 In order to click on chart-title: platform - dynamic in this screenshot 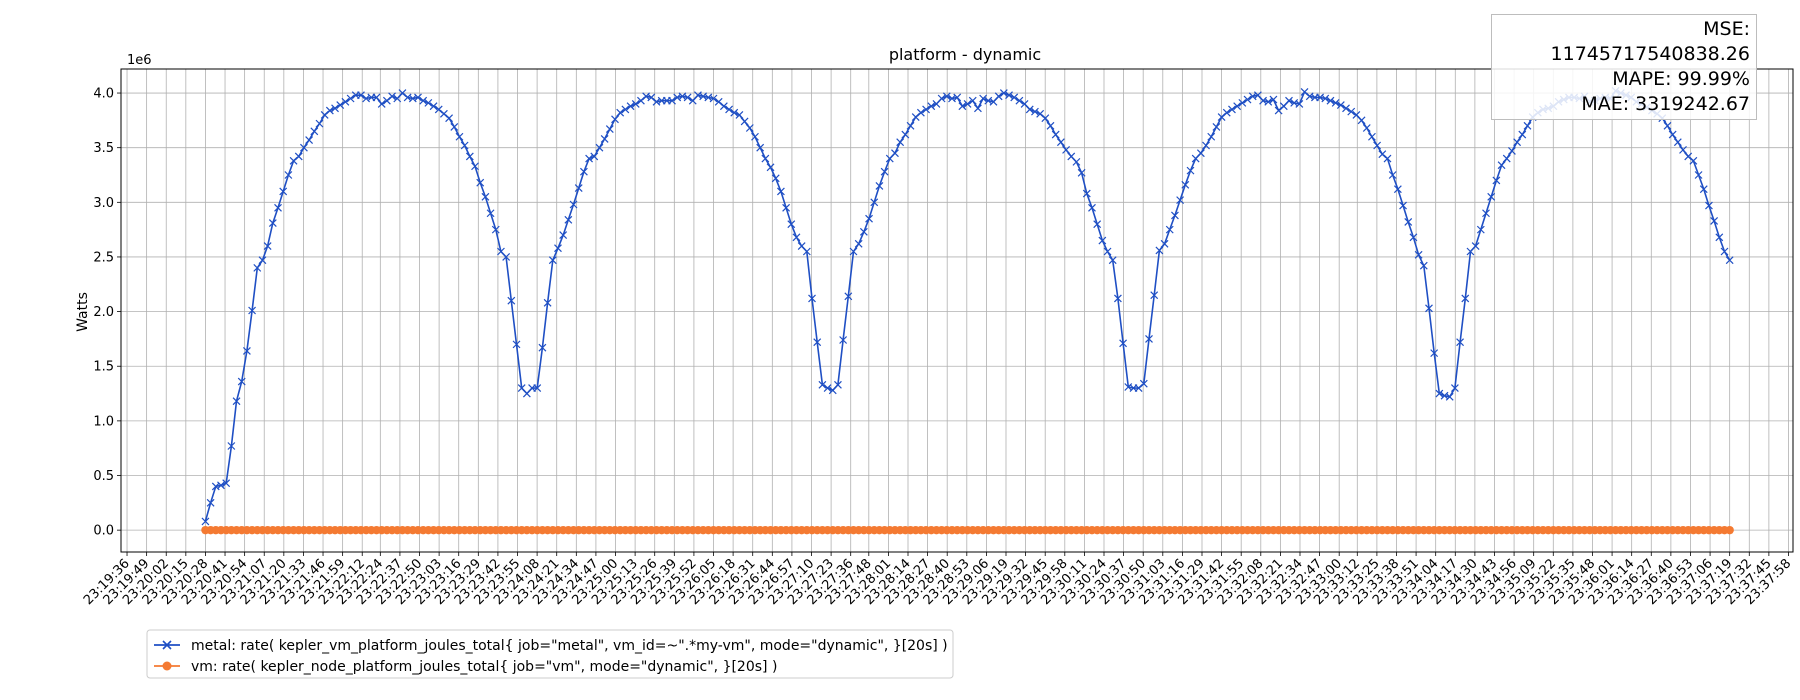, I will do `click(965, 54)`.